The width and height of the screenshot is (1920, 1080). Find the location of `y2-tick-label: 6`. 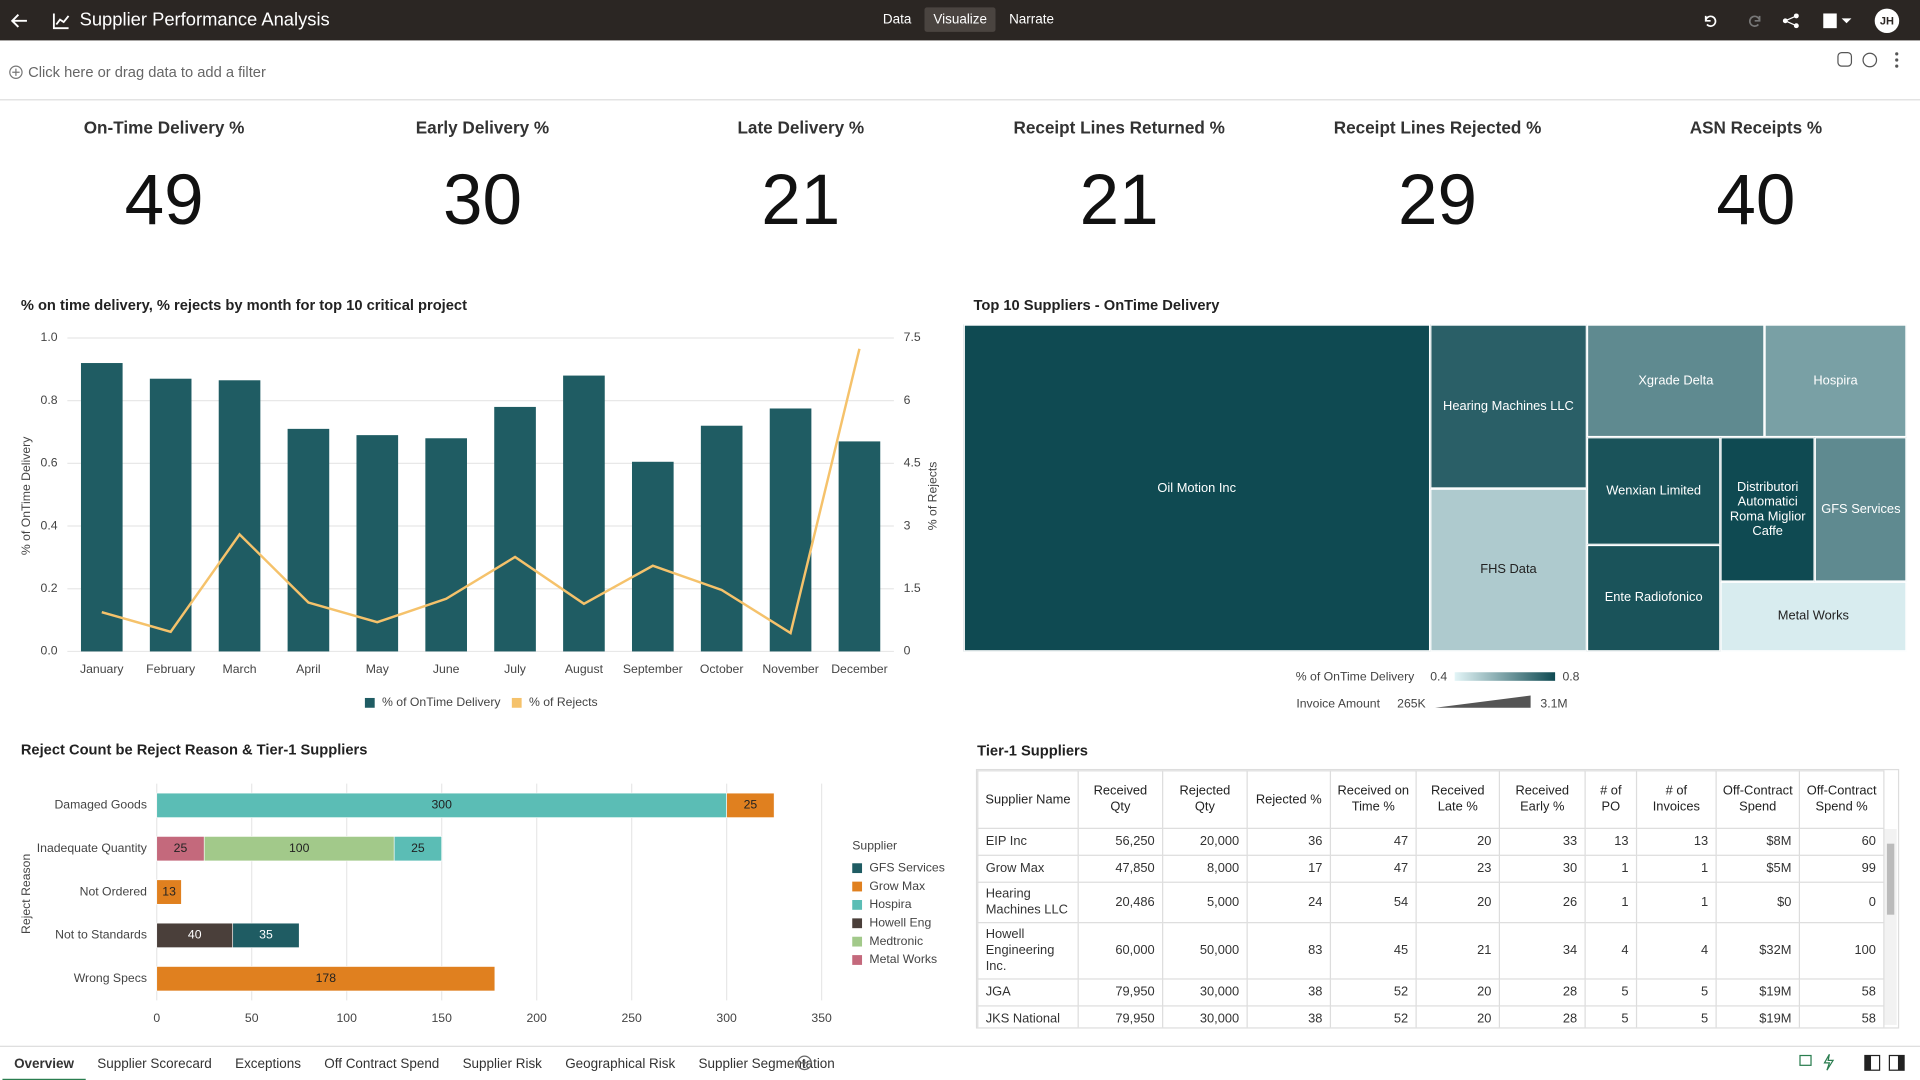

y2-tick-label: 6 is located at coordinates (907, 400).